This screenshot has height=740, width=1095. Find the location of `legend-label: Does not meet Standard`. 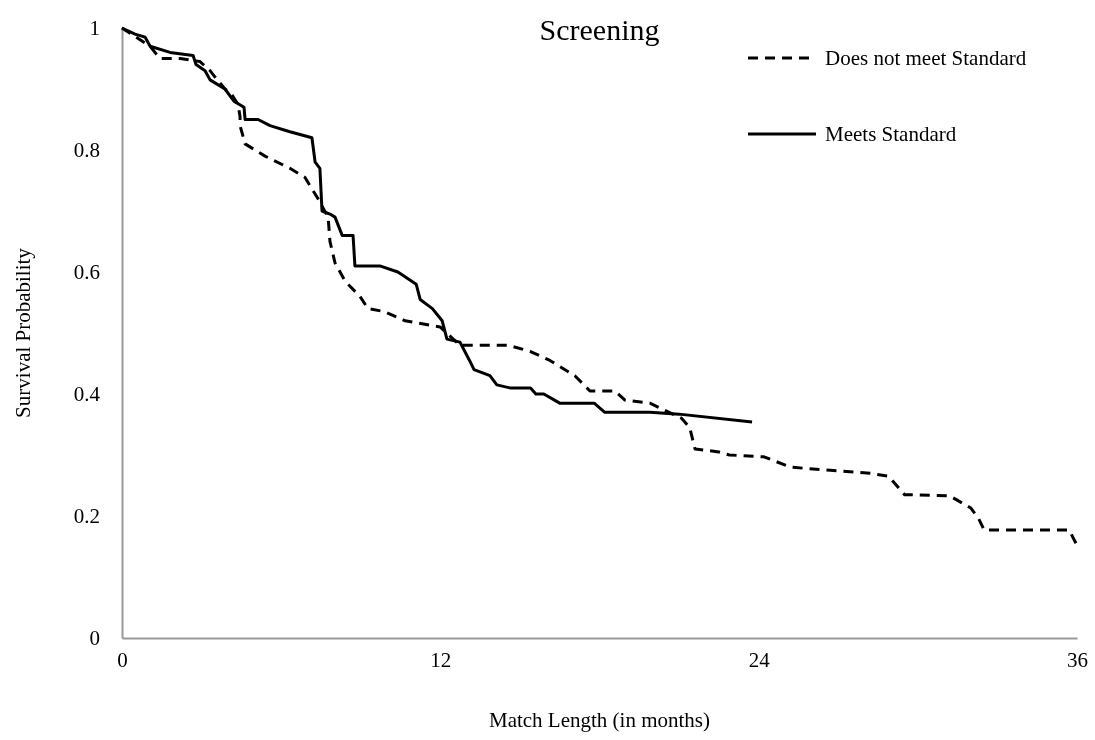

legend-label: Does not meet Standard is located at coordinates (926, 58).